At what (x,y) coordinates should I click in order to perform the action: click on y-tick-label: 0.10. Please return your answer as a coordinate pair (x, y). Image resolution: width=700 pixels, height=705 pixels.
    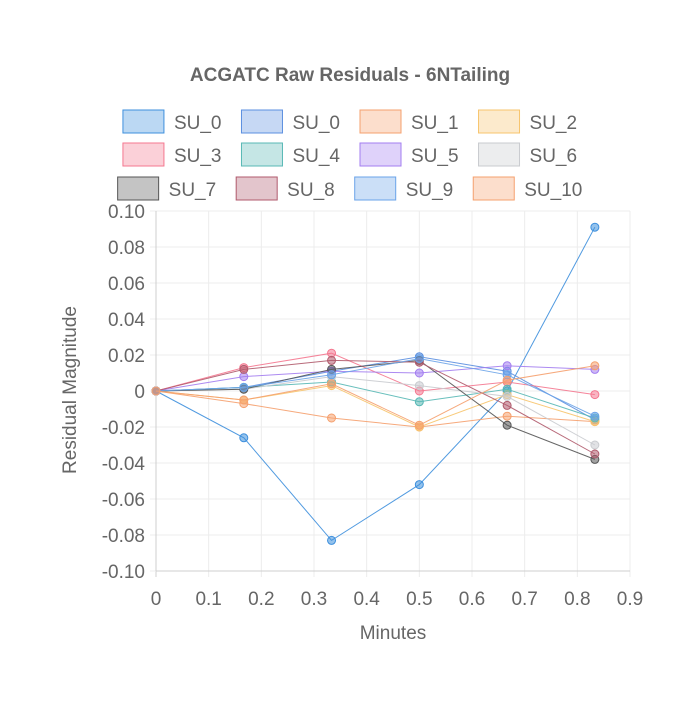
    Looking at the image, I should click on (126, 212).